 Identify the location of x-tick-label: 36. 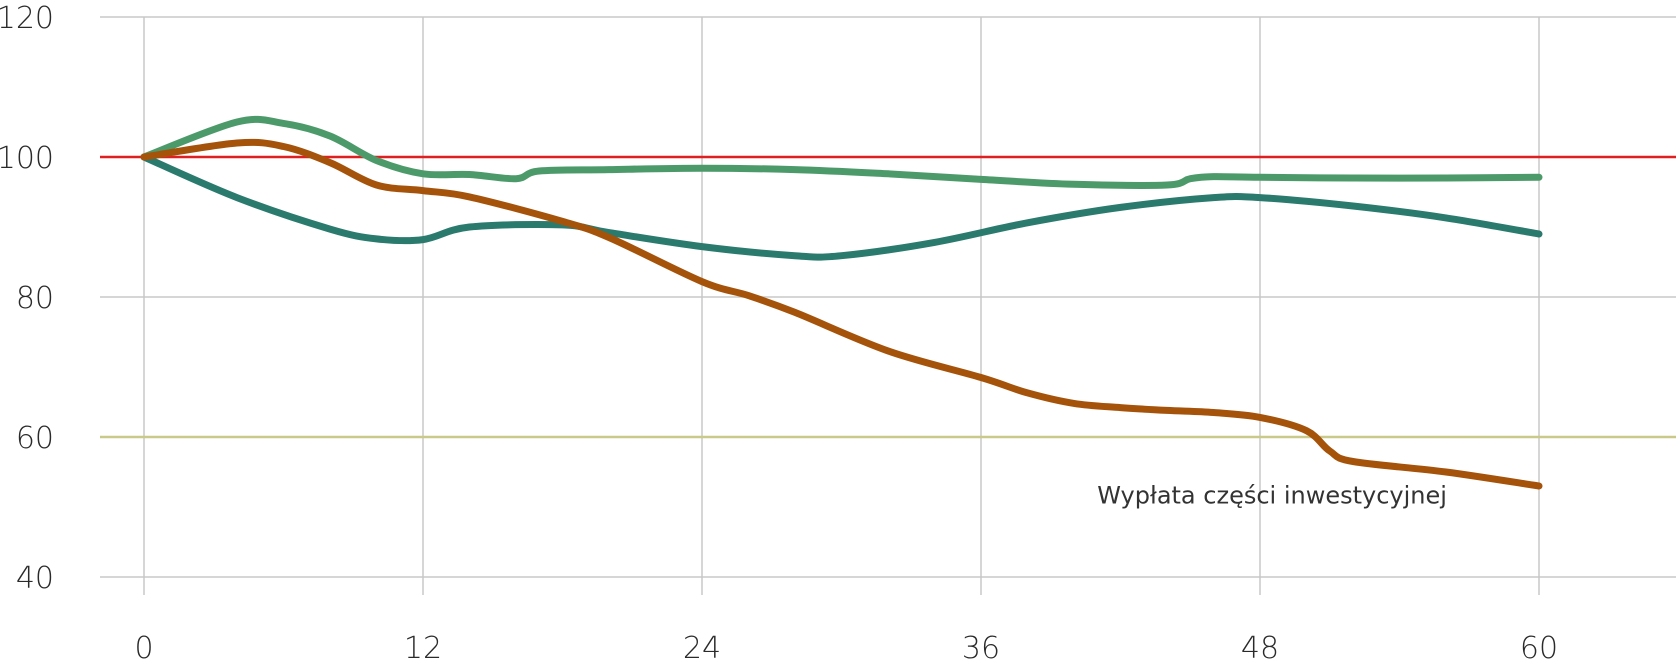
(981, 645).